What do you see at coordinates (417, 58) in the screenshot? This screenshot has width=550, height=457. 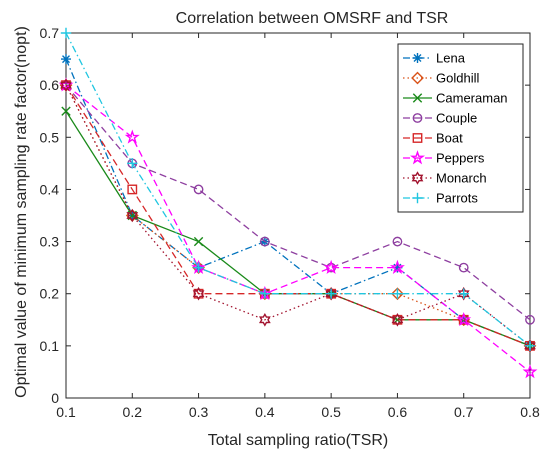 I see `legend-marker-lena` at bounding box center [417, 58].